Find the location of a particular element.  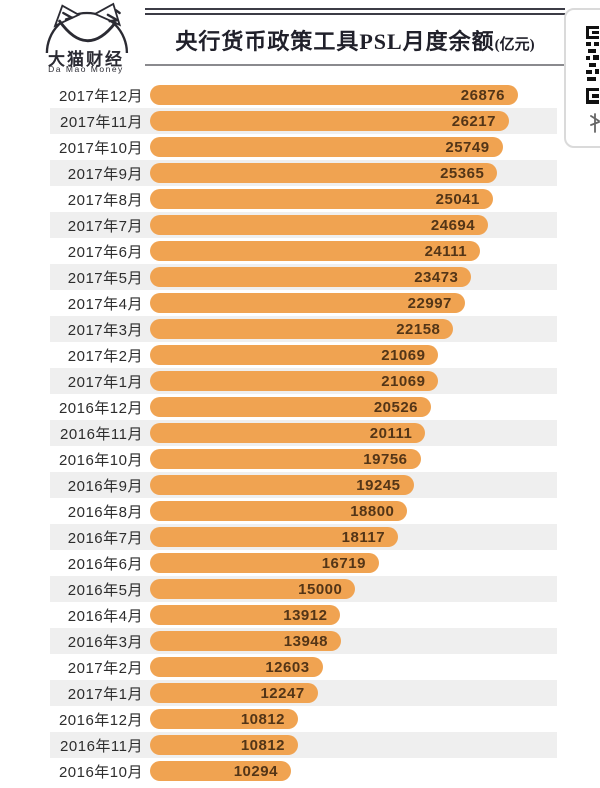

bar-track: 18800 is located at coordinates (334, 511).